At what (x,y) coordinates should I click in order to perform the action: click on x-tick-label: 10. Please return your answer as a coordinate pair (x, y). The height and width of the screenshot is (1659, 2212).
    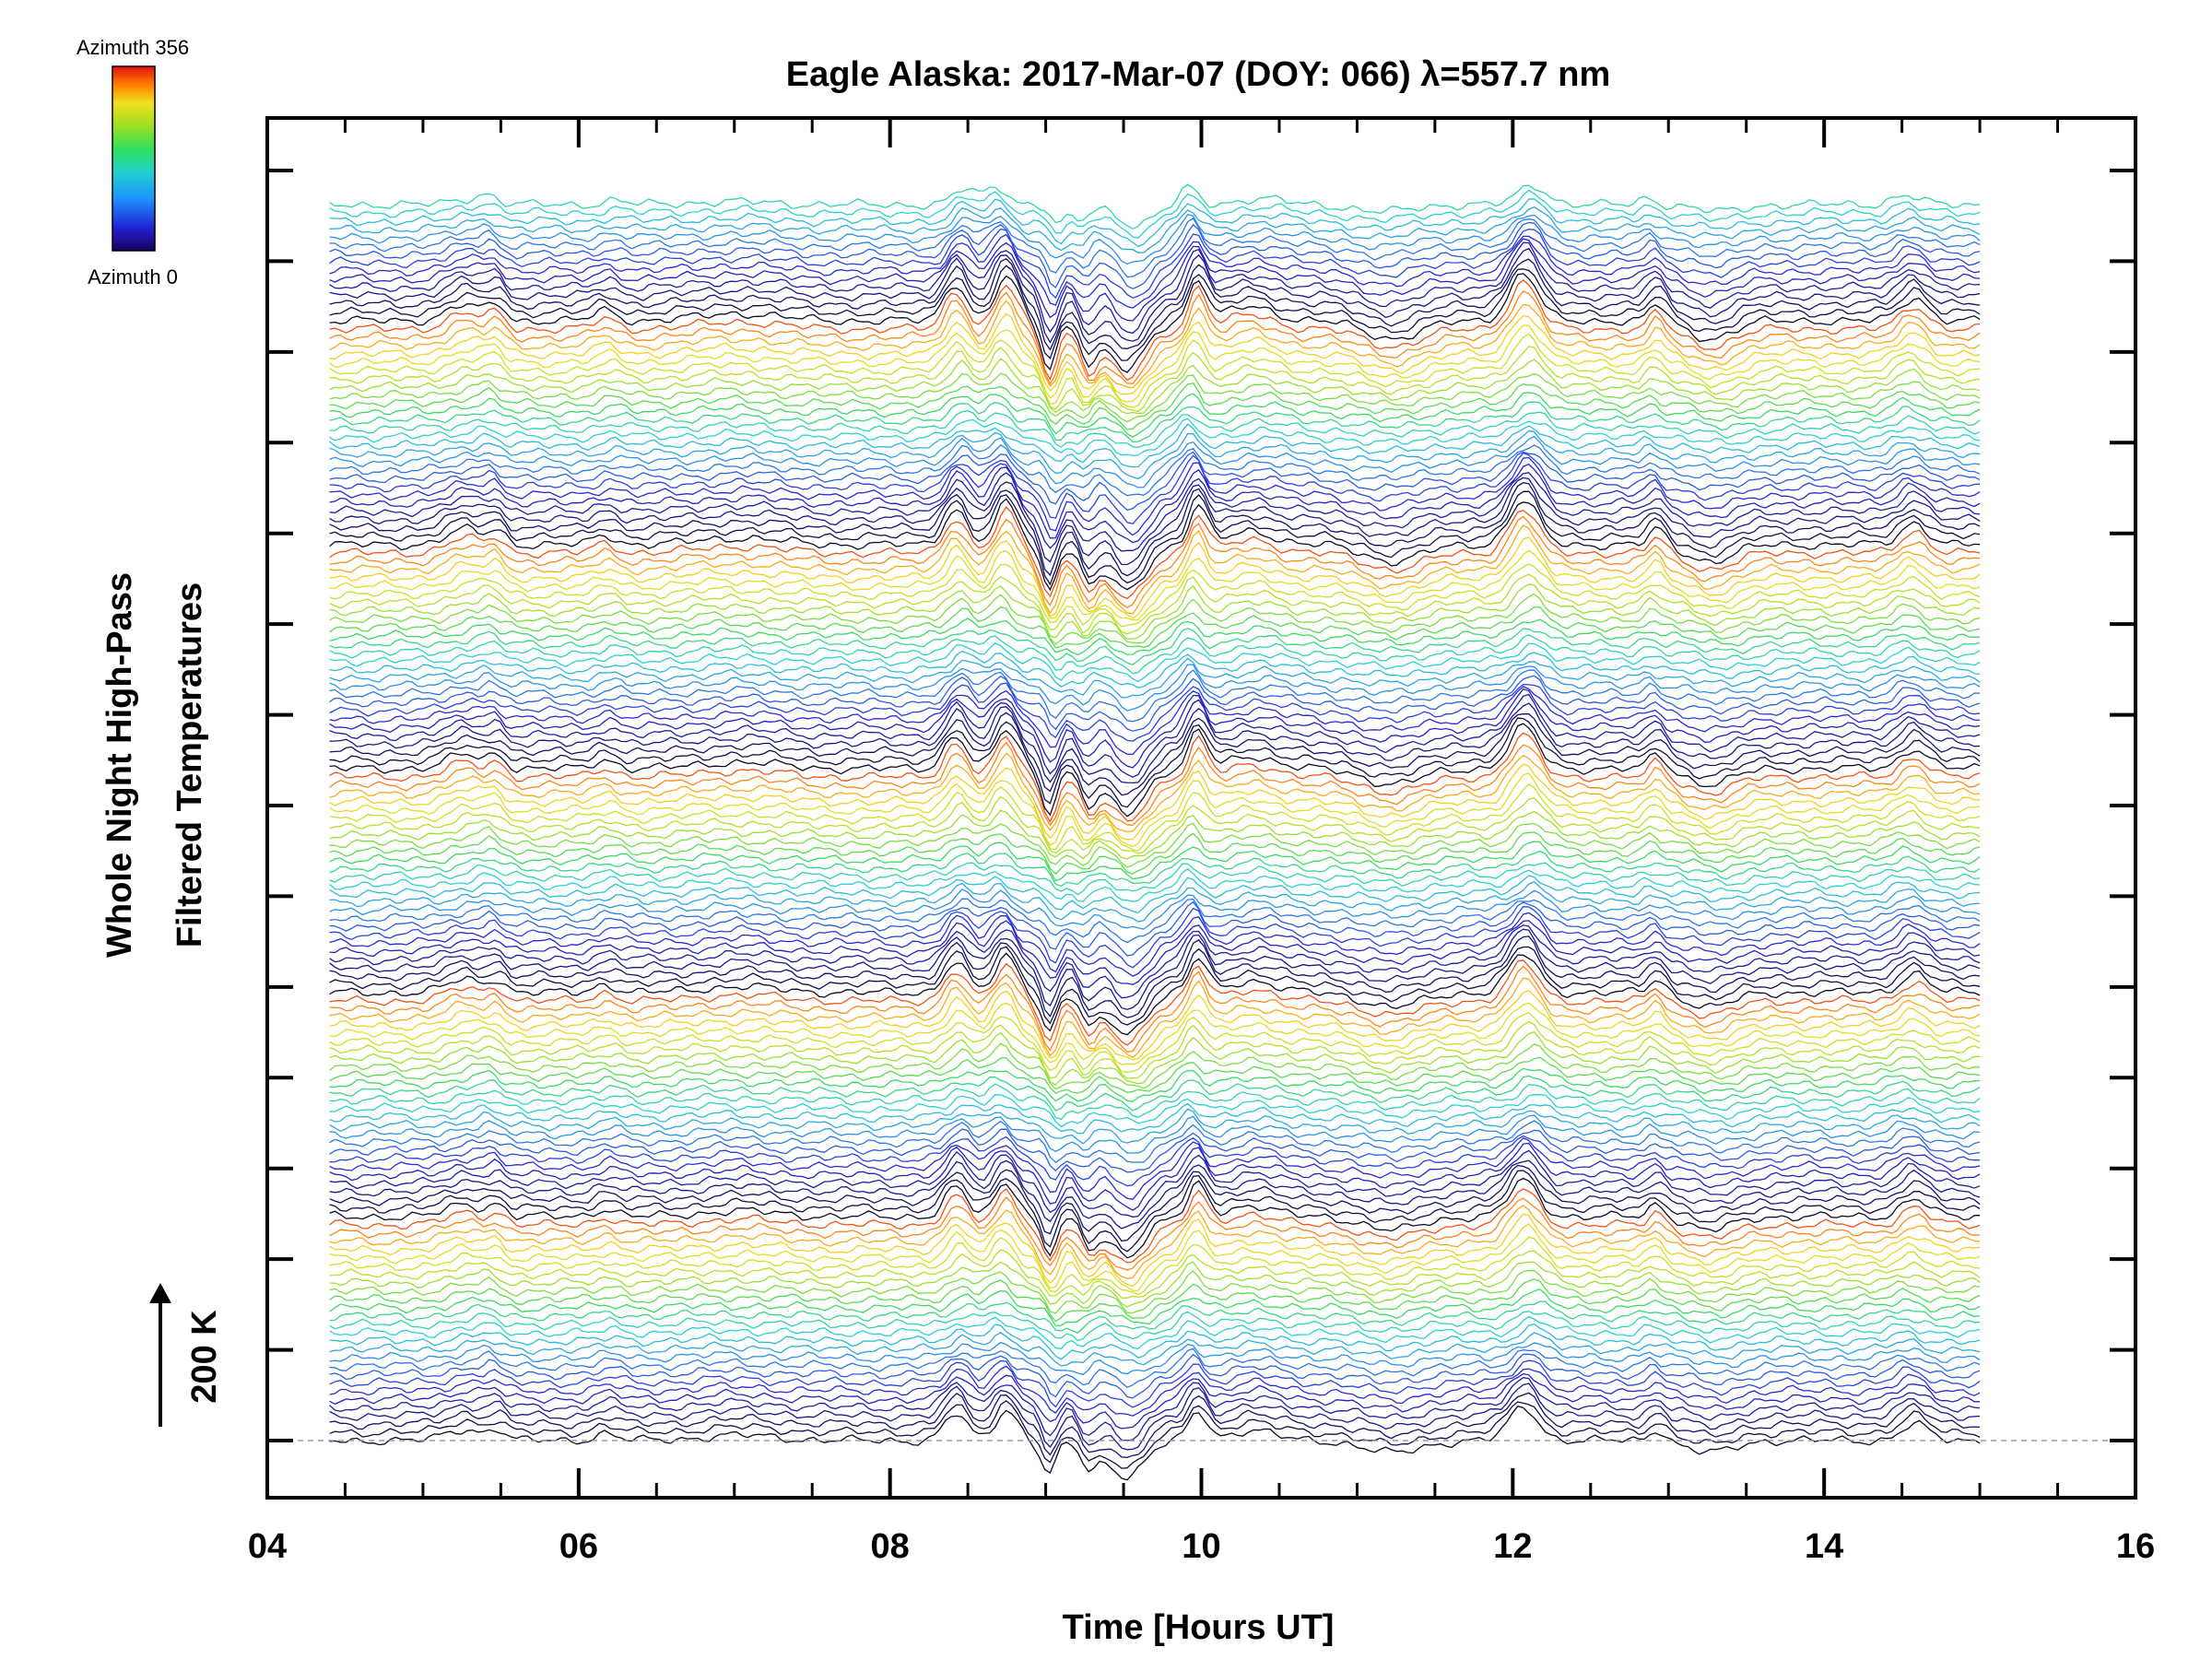
    Looking at the image, I should click on (1201, 1546).